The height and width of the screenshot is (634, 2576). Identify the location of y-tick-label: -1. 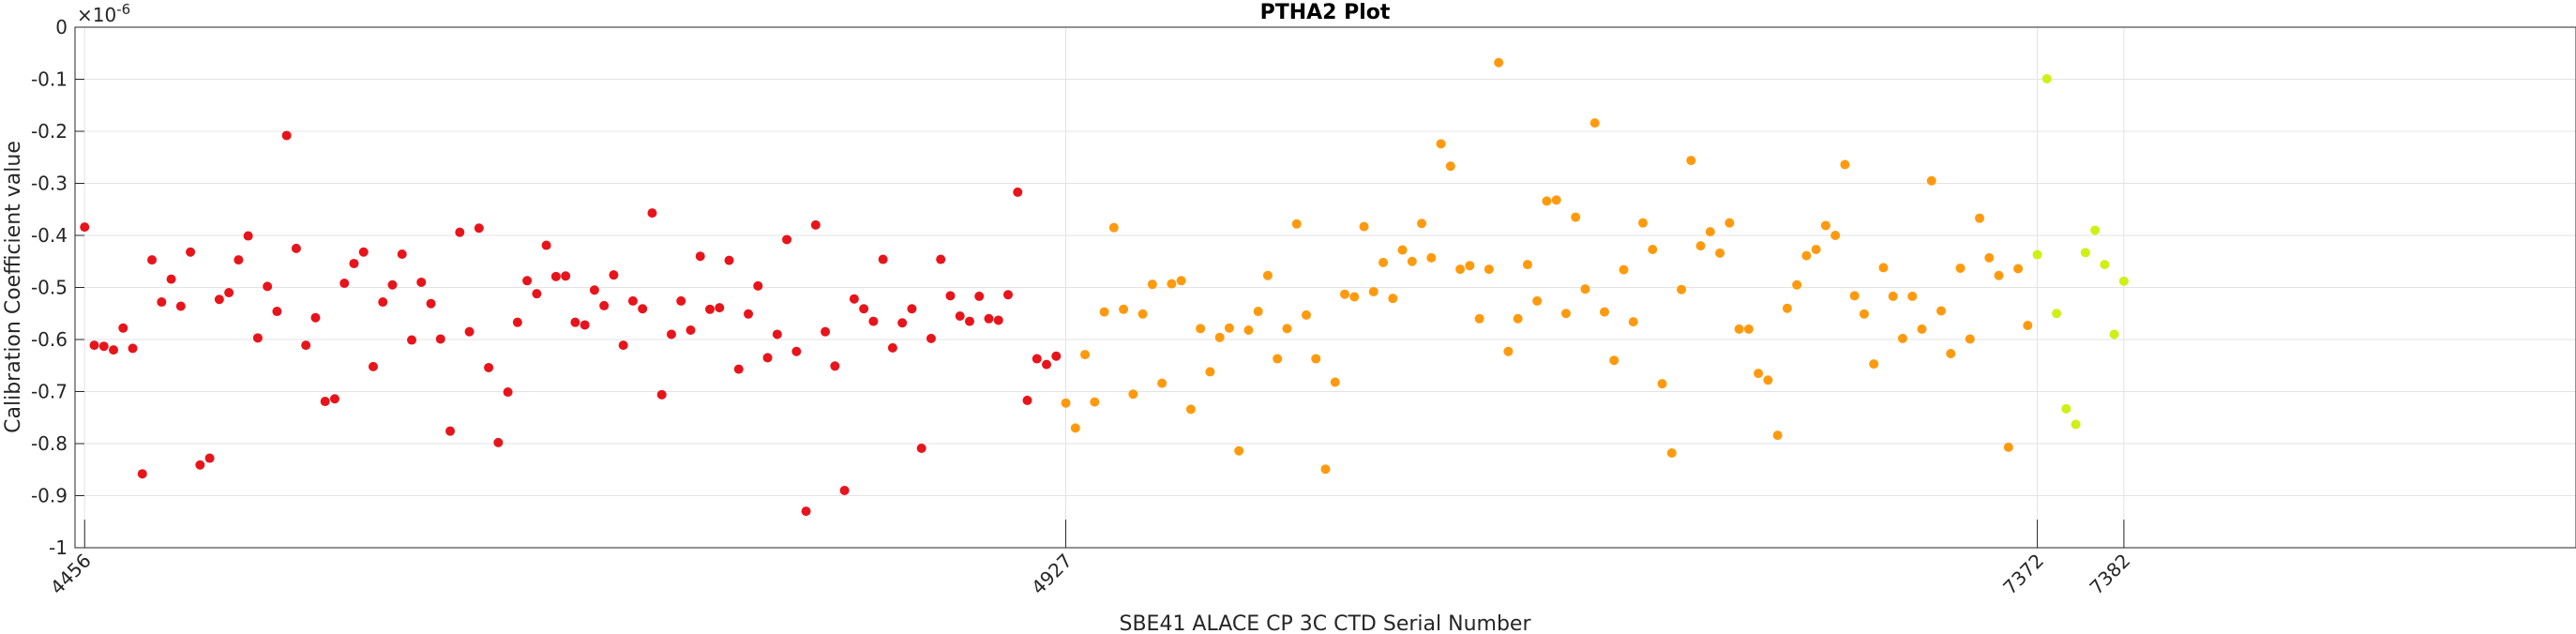
(58, 547).